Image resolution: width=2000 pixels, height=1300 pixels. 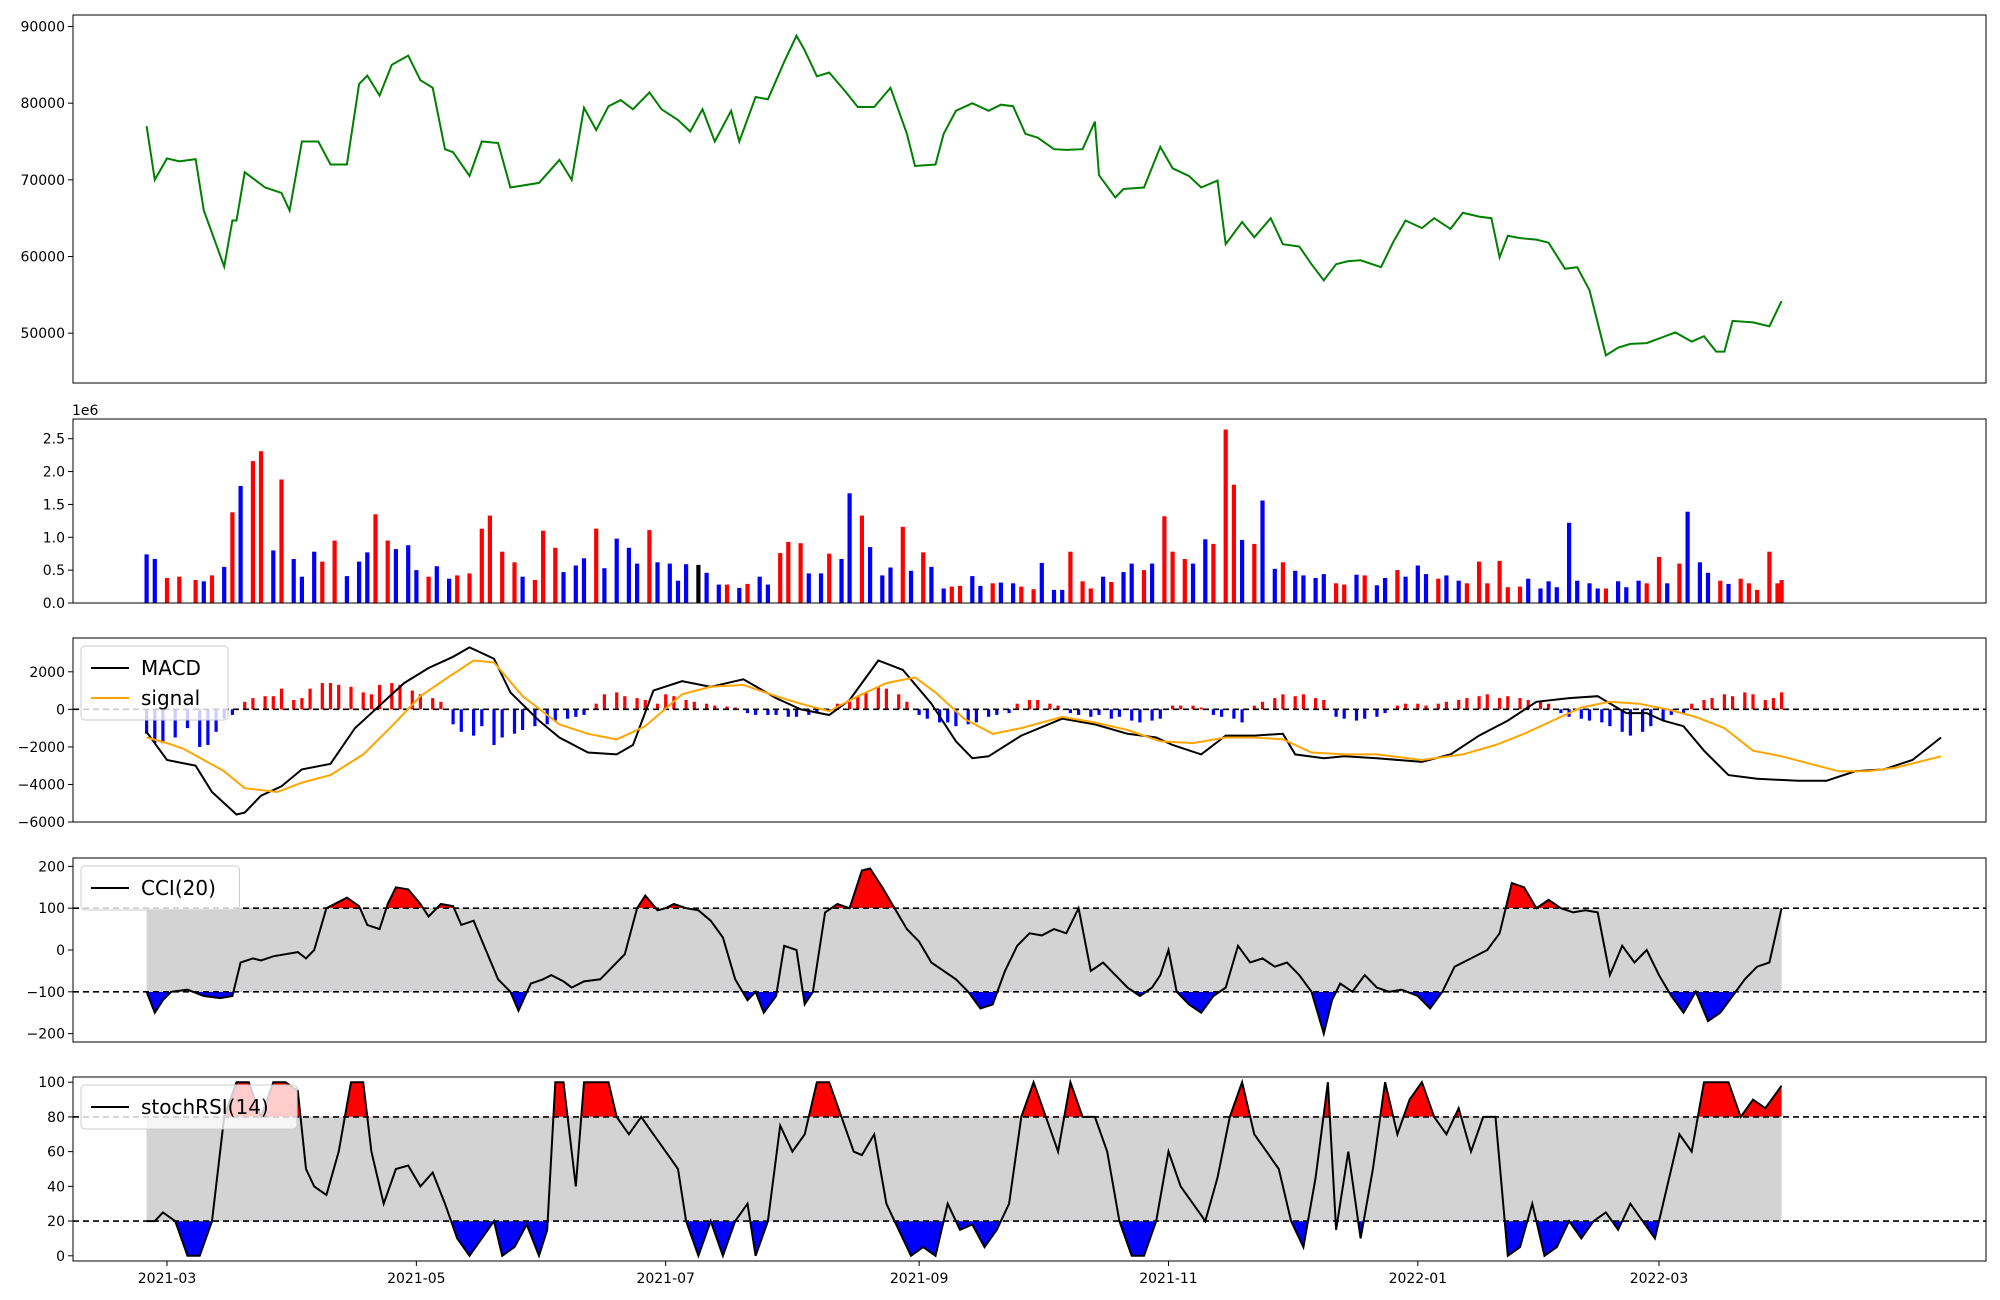 I want to click on x-tick-label: 2021-07, so click(x=665, y=1279).